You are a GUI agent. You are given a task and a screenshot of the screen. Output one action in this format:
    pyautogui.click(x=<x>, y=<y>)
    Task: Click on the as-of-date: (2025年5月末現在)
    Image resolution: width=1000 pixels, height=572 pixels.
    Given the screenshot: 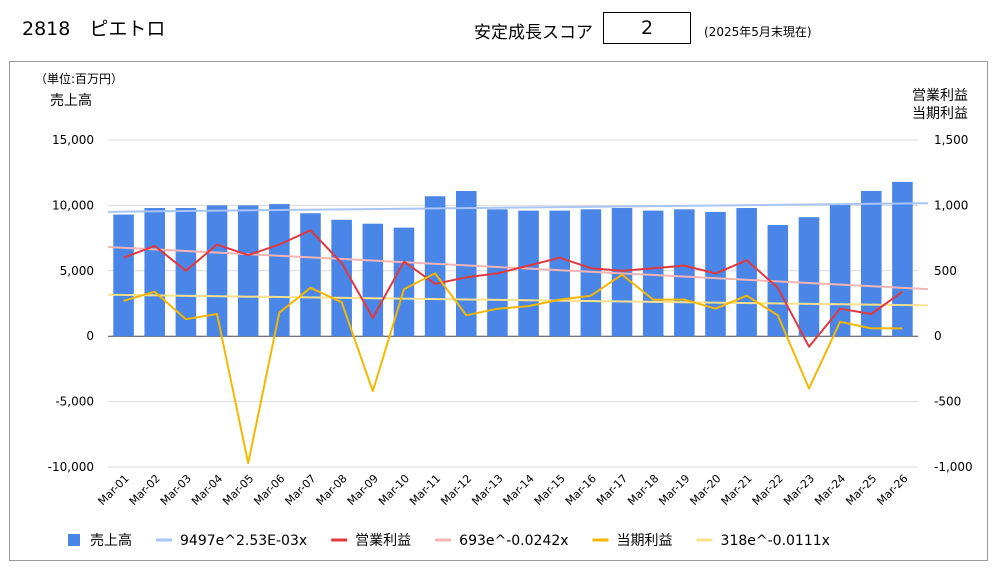 What is the action you would take?
    pyautogui.click(x=758, y=32)
    